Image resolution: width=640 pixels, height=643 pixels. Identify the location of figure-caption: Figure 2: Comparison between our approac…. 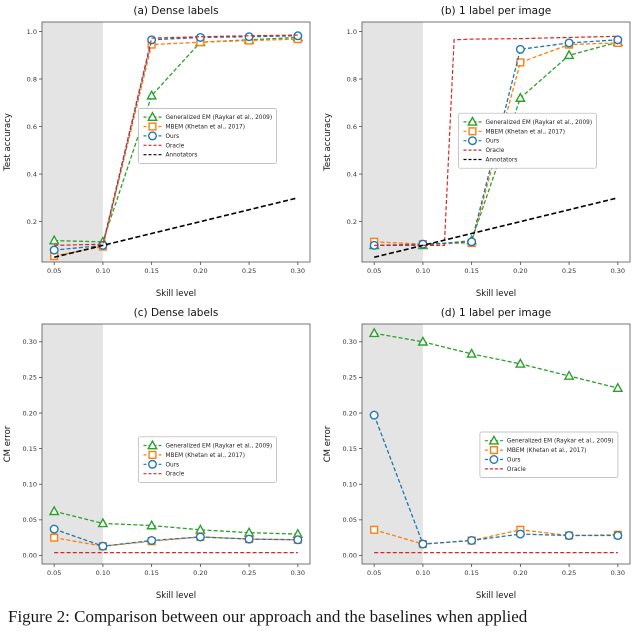
(268, 616).